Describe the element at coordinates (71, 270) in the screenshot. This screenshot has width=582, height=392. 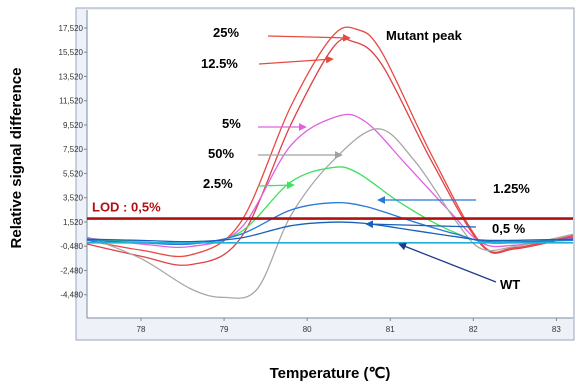
I see `y-tick-label: -2,480` at that location.